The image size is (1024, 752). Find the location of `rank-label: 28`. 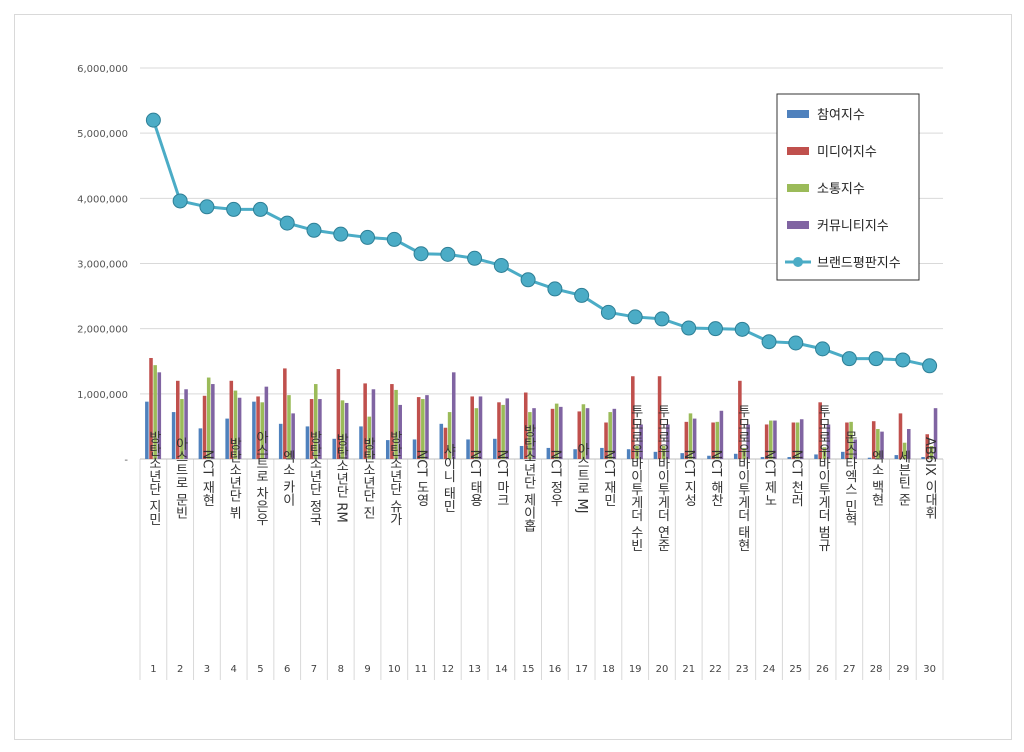

rank-label: 28 is located at coordinates (876, 669).